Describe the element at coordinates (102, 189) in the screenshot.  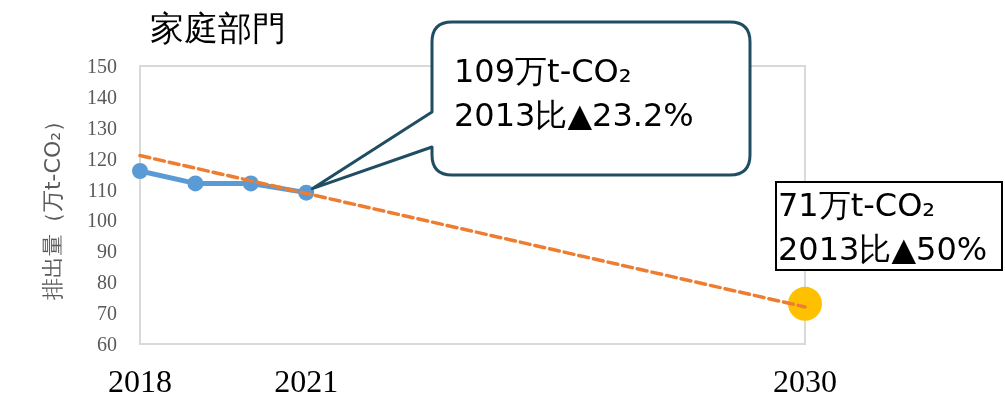
I see `y-tick-label: 110` at that location.